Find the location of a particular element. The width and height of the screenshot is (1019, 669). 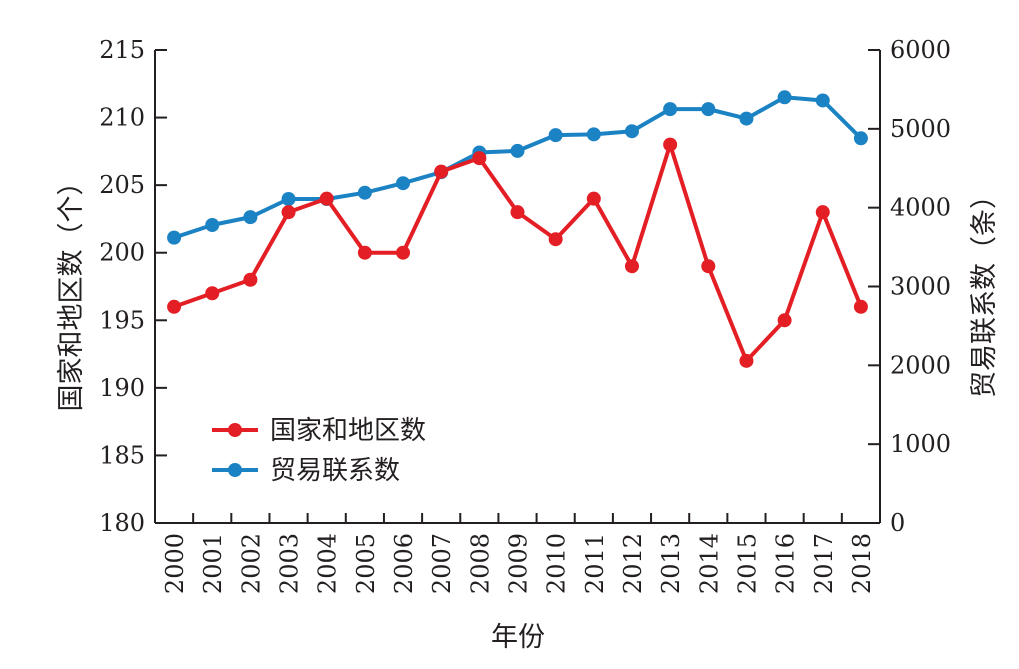

right-tick-label: 4000 is located at coordinates (920, 208).